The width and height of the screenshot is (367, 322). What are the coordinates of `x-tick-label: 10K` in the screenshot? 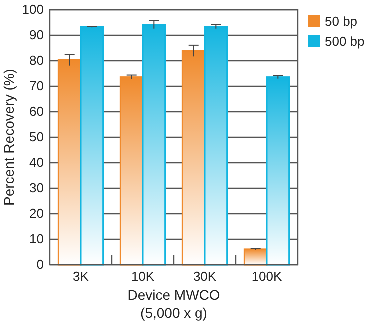 It's located at (143, 276).